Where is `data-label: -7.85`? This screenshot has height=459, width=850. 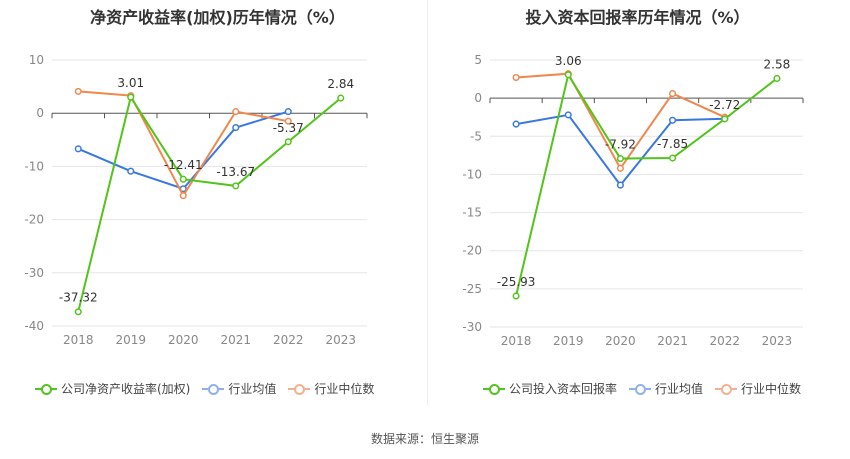 data-label: -7.85 is located at coordinates (672, 144).